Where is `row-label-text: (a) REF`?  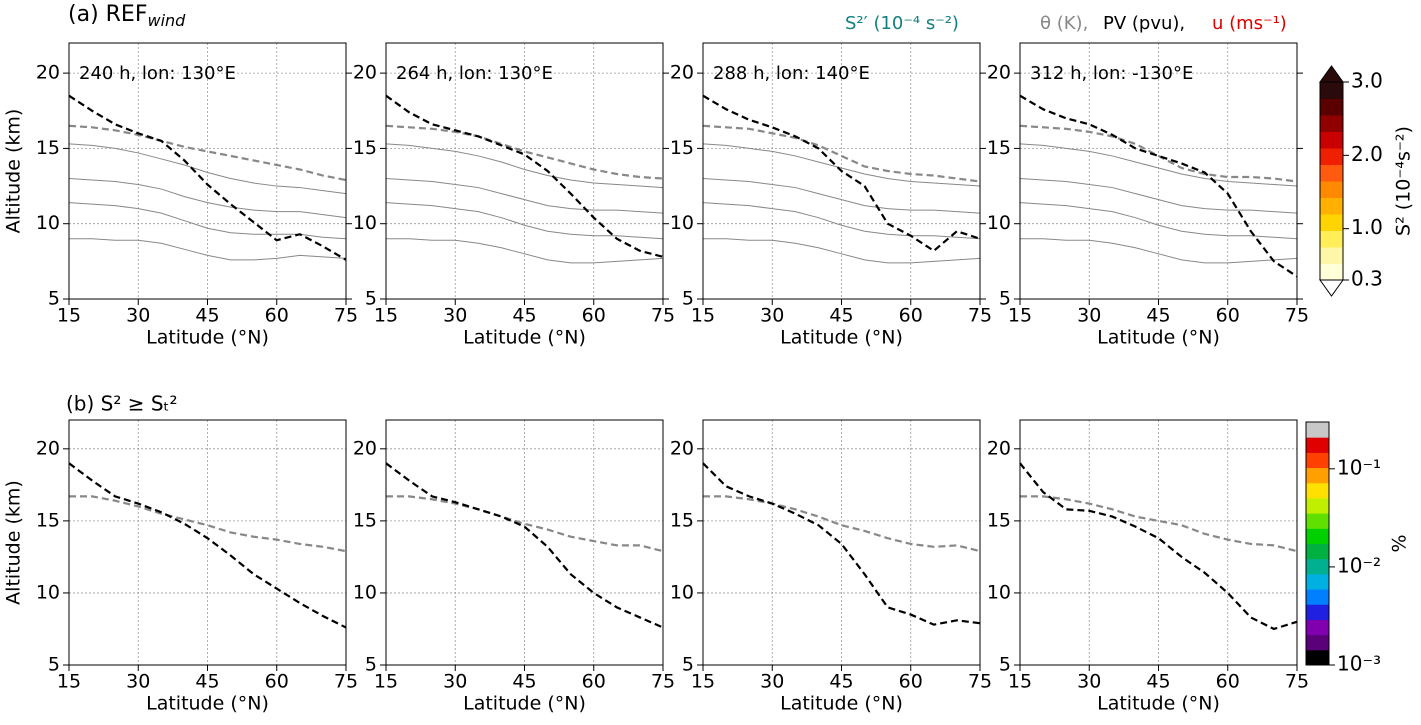 row-label-text: (a) REF is located at coordinates (107, 14).